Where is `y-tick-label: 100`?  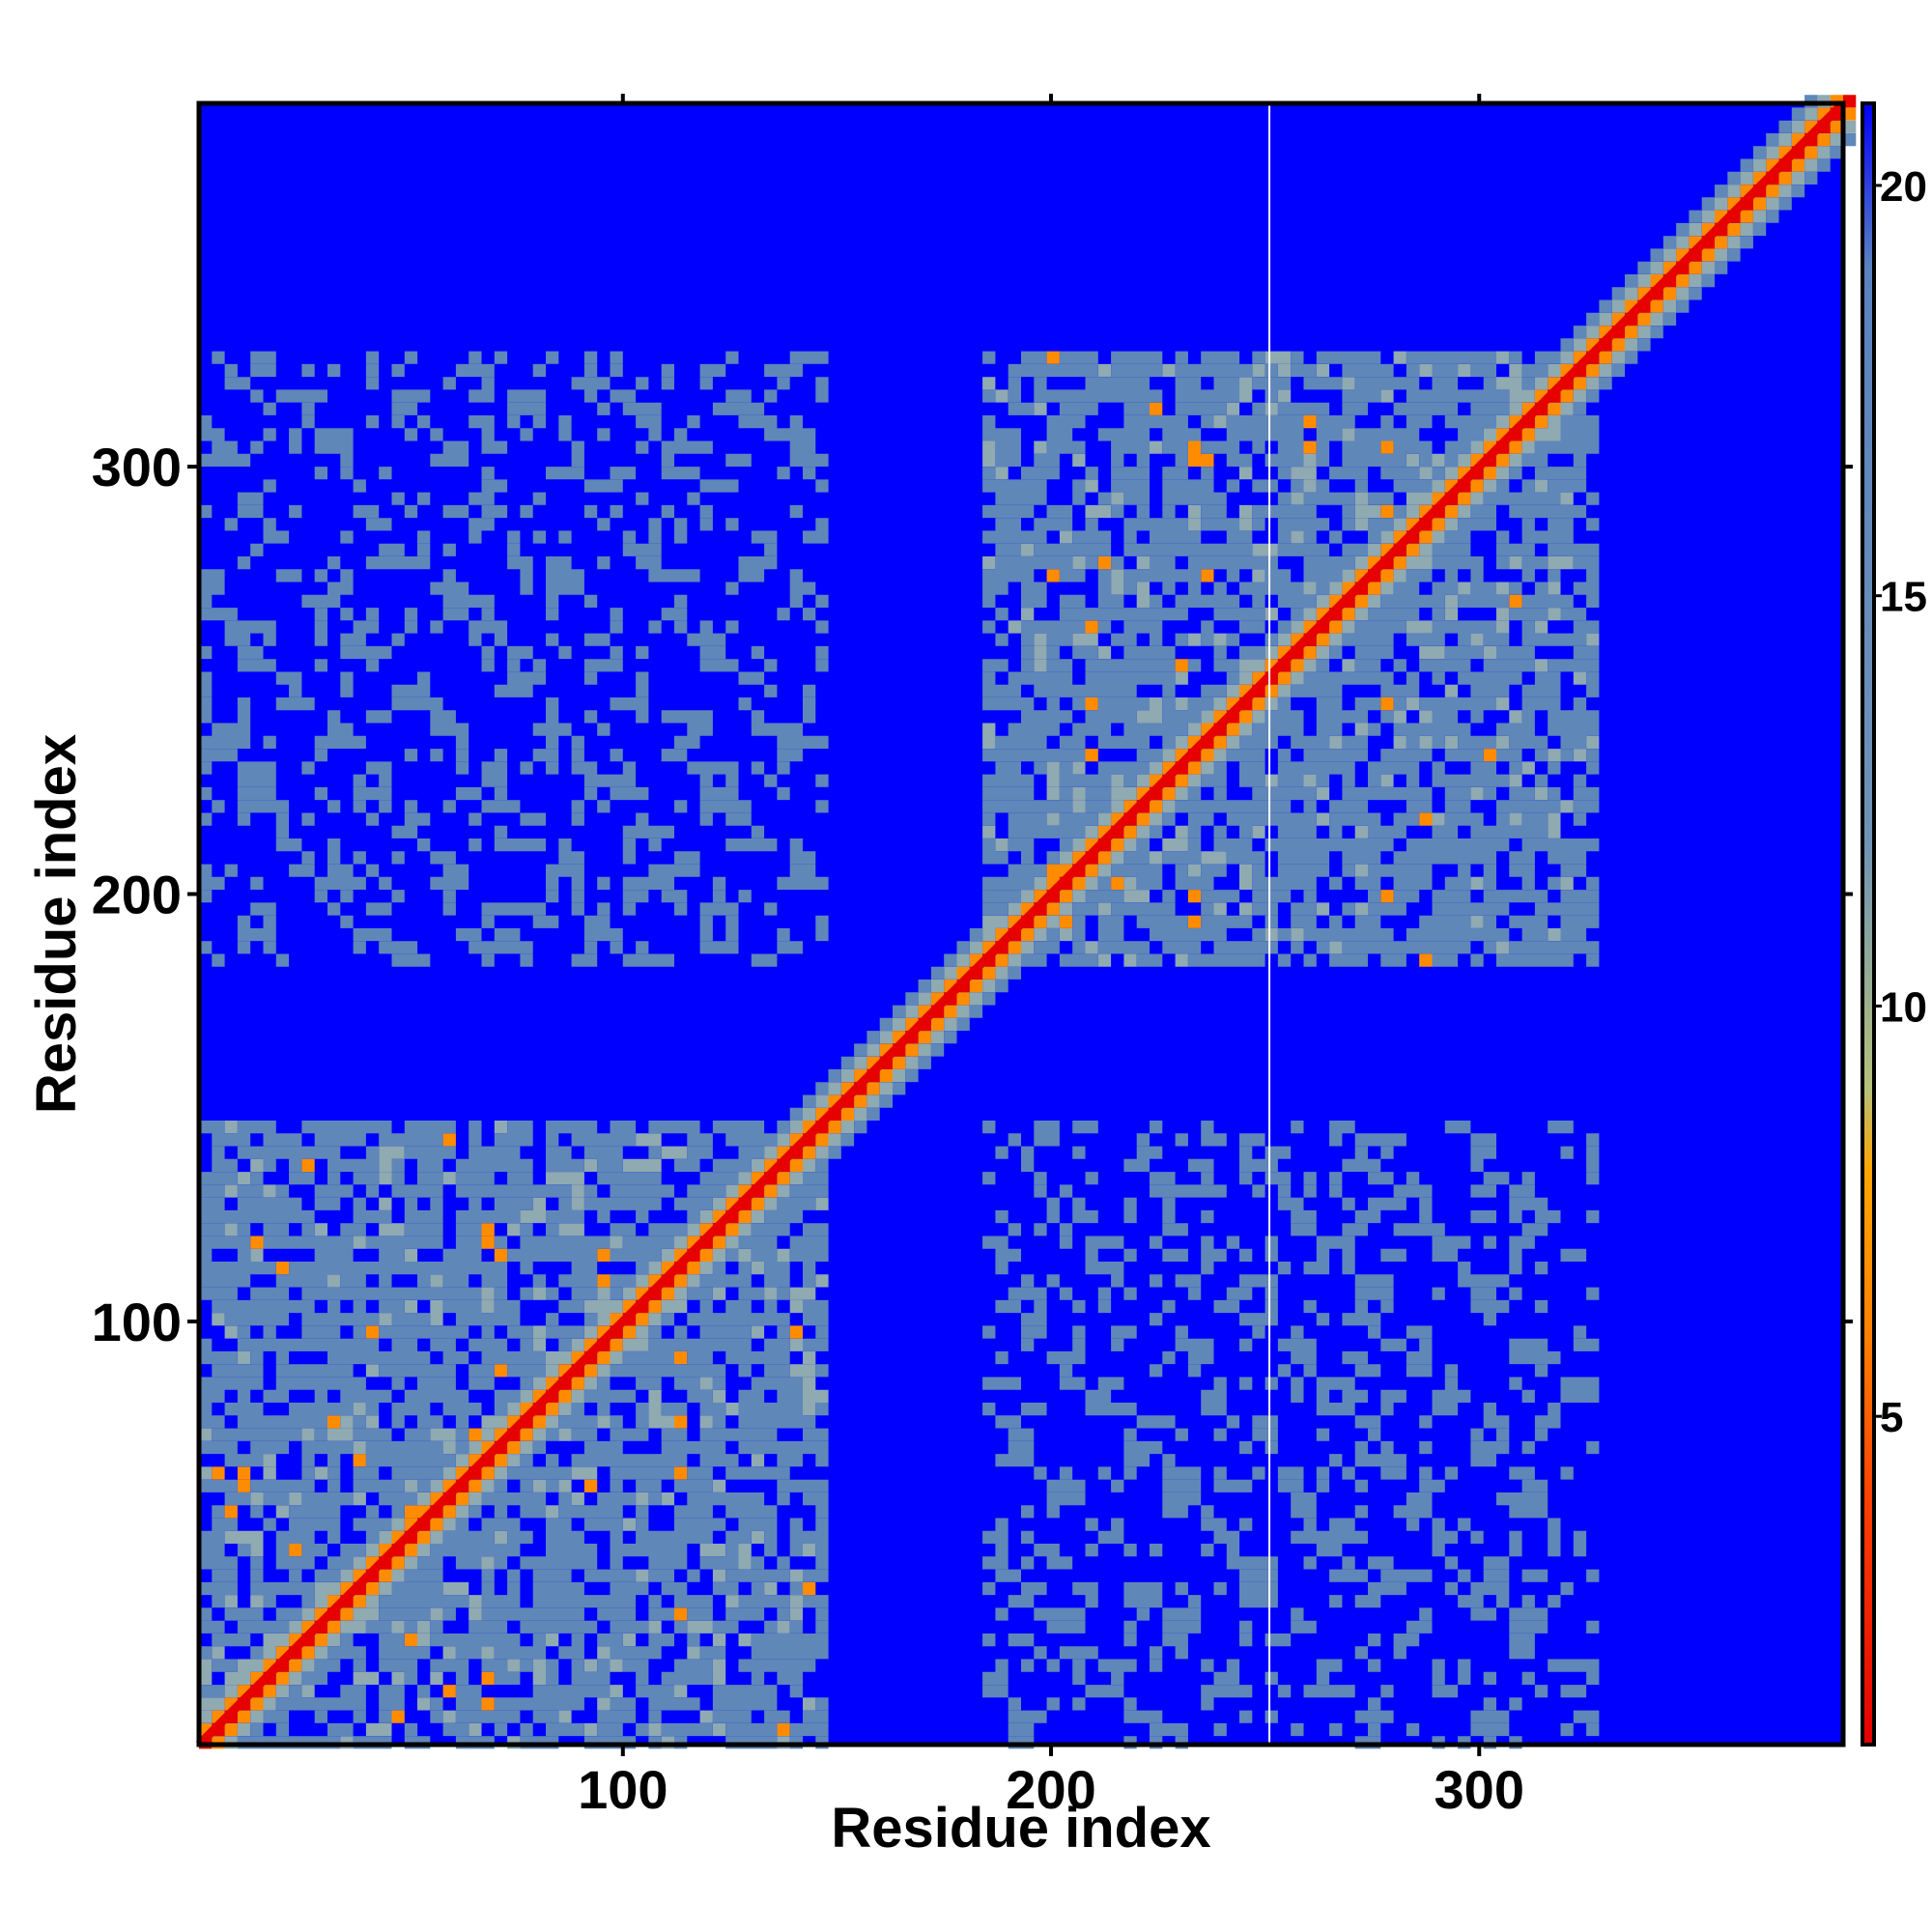 y-tick-label: 100 is located at coordinates (137, 1322).